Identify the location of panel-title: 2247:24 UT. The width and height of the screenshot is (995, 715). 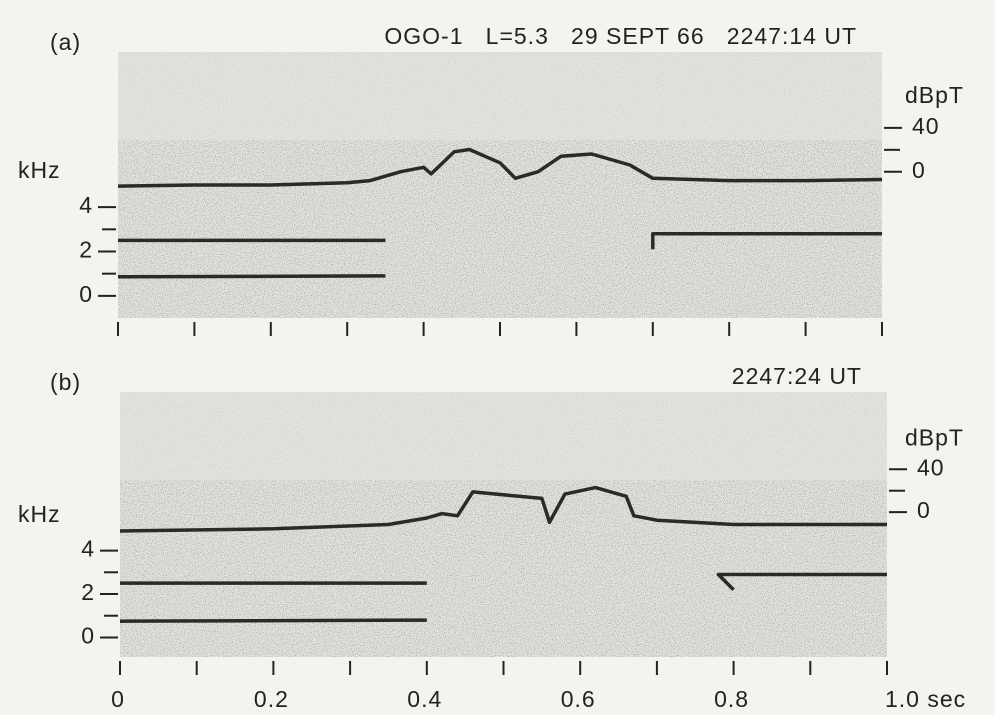
(797, 376).